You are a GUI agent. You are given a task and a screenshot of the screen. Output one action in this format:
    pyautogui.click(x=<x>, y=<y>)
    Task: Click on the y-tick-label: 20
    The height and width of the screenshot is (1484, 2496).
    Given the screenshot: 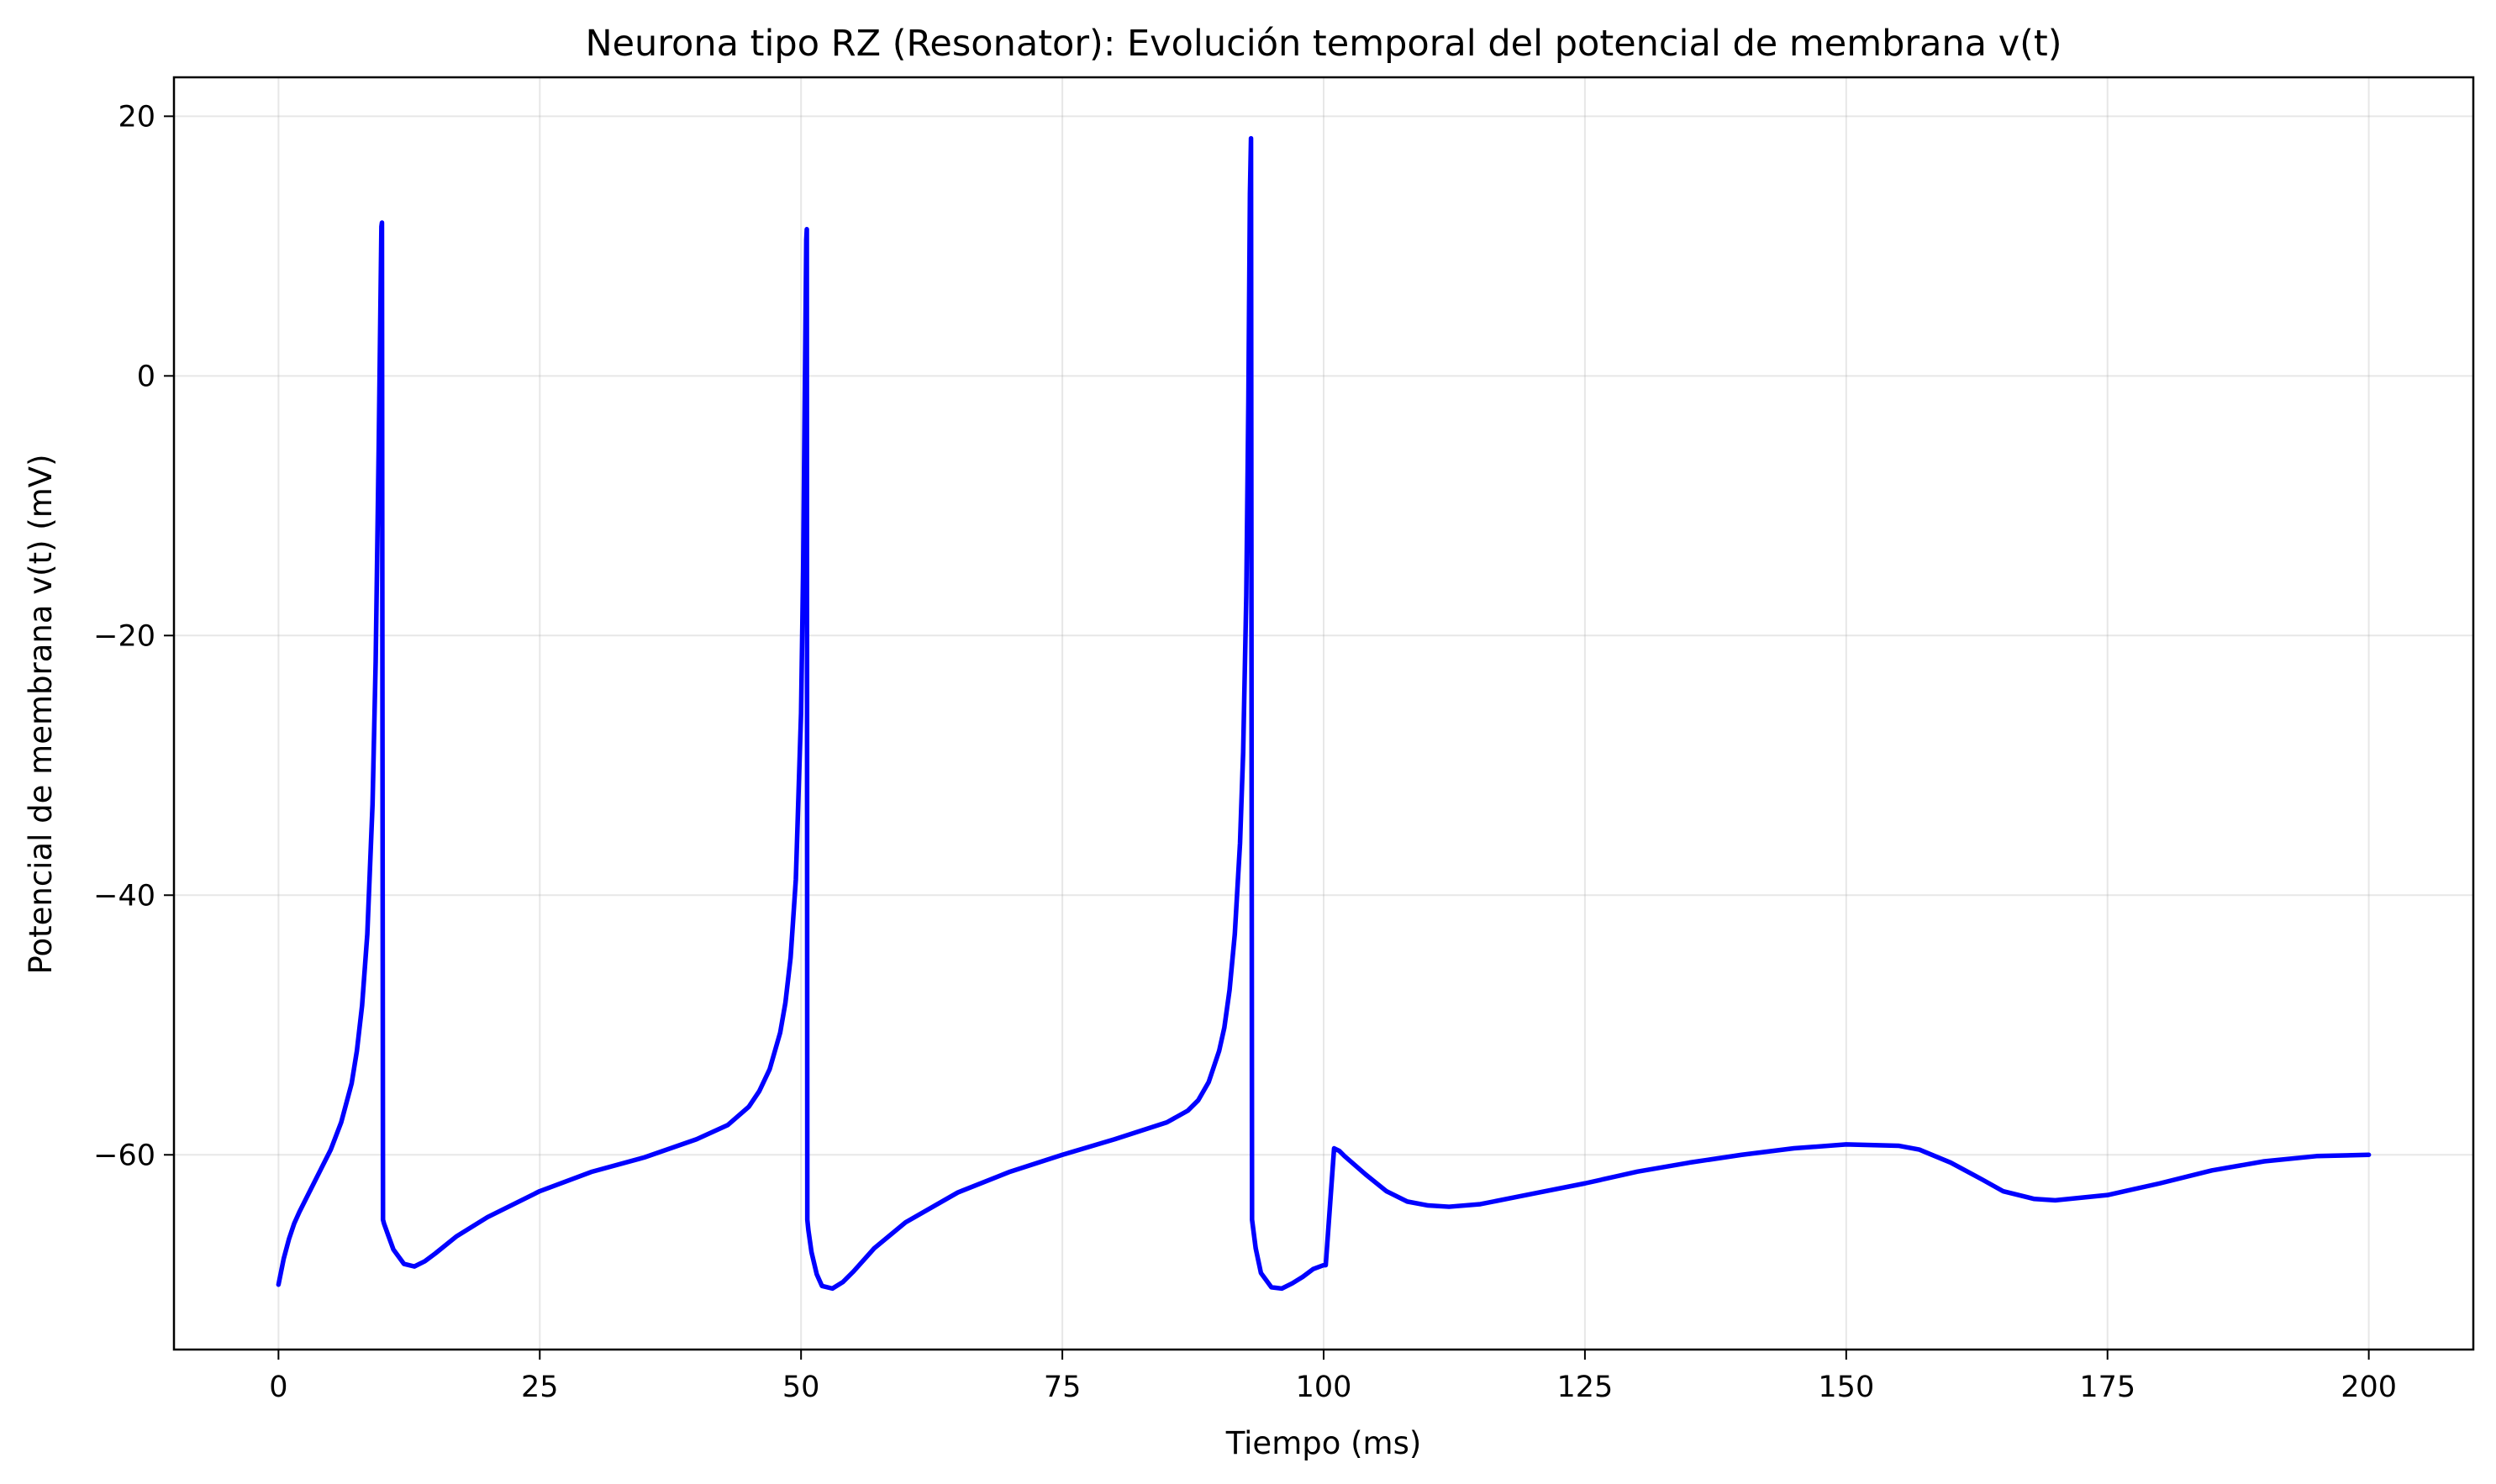 What is the action you would take?
    pyautogui.click(x=136, y=117)
    